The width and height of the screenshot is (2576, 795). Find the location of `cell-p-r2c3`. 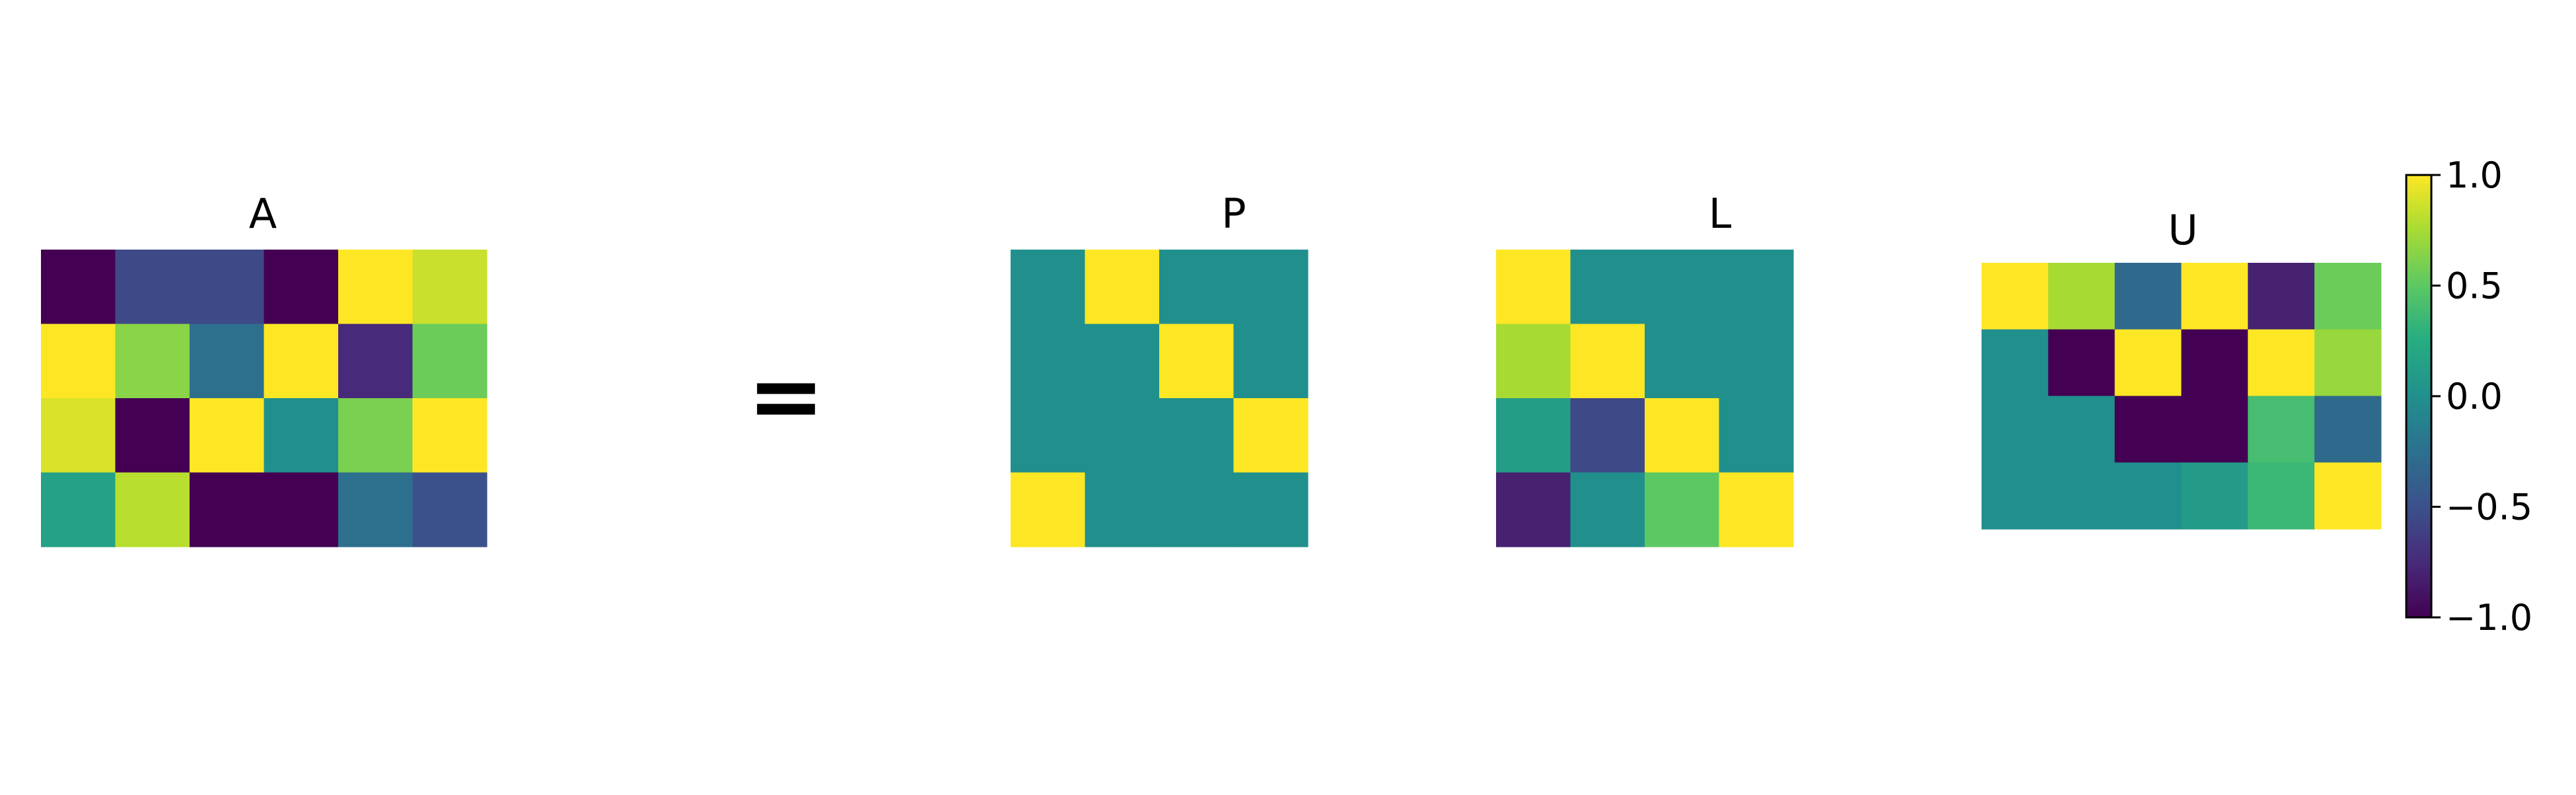

cell-p-r2c3 is located at coordinates (1271, 436).